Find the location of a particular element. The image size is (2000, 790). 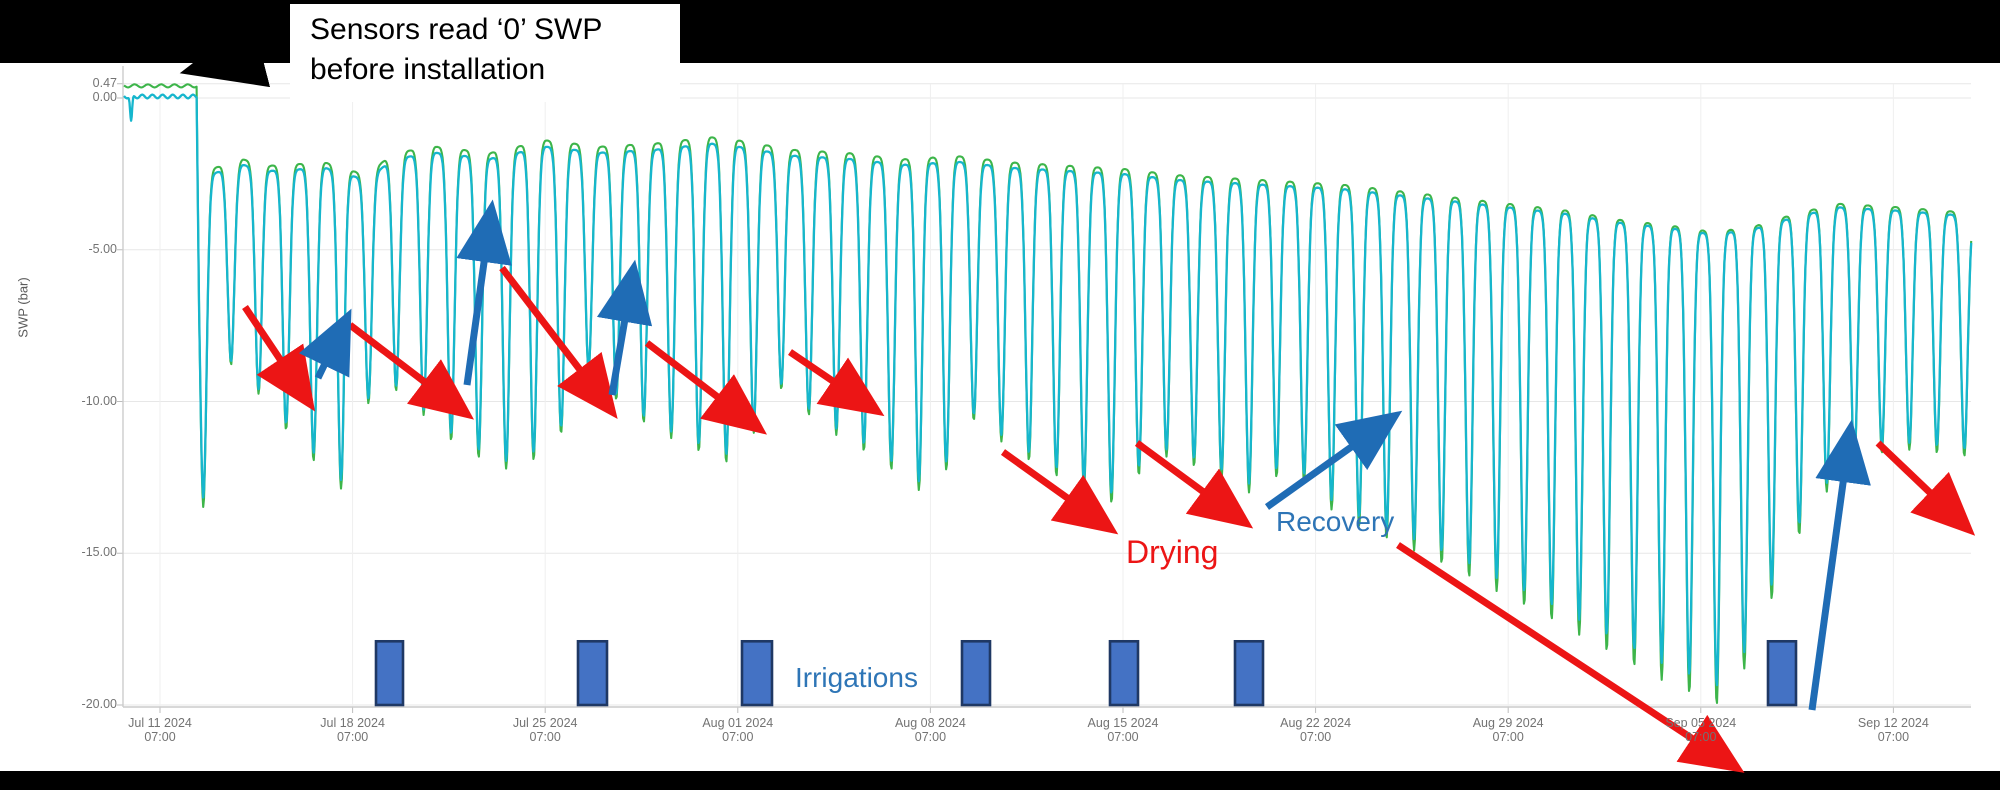

callout-arrow is located at coordinates (237, 52).